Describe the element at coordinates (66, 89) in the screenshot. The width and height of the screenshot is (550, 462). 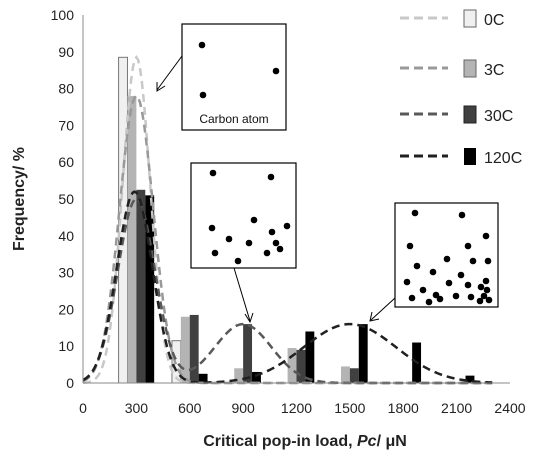
I see `y-tick-label: 80` at that location.